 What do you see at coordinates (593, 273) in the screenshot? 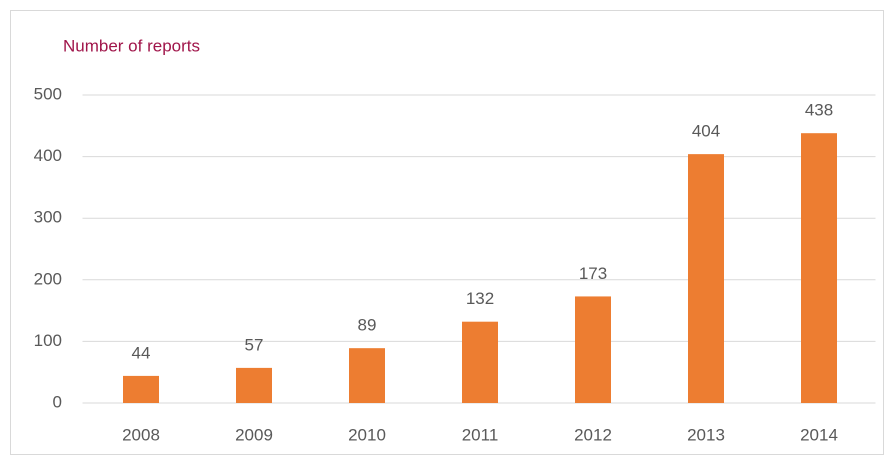
I see `data-label: 173` at bounding box center [593, 273].